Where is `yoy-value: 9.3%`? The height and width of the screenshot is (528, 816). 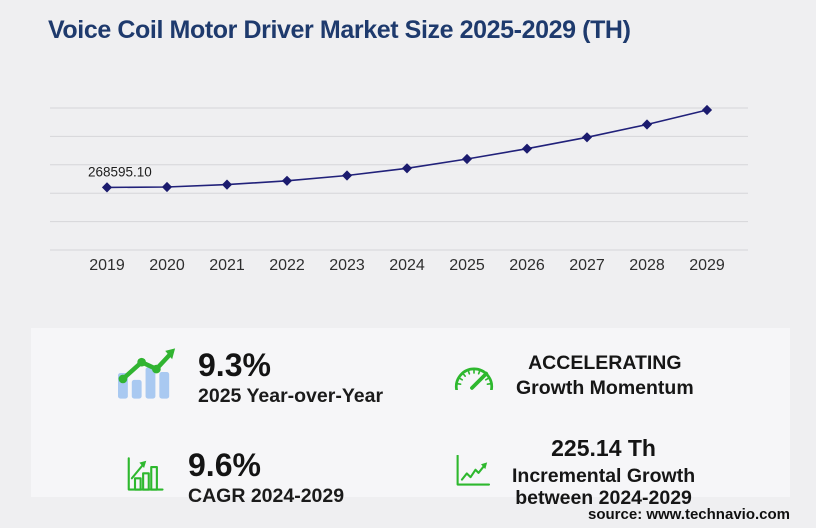 yoy-value: 9.3% is located at coordinates (234, 365).